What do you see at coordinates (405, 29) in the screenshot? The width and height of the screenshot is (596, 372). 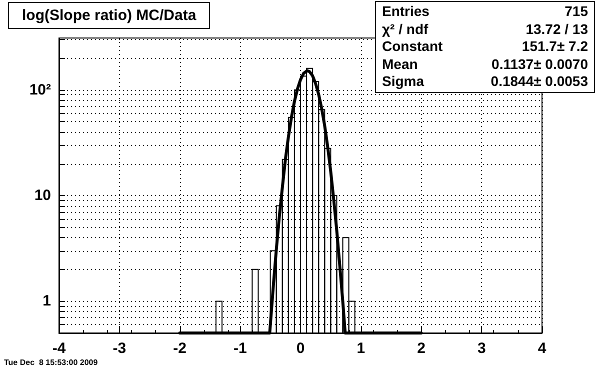 I see `text: χ² / ndf` at bounding box center [405, 29].